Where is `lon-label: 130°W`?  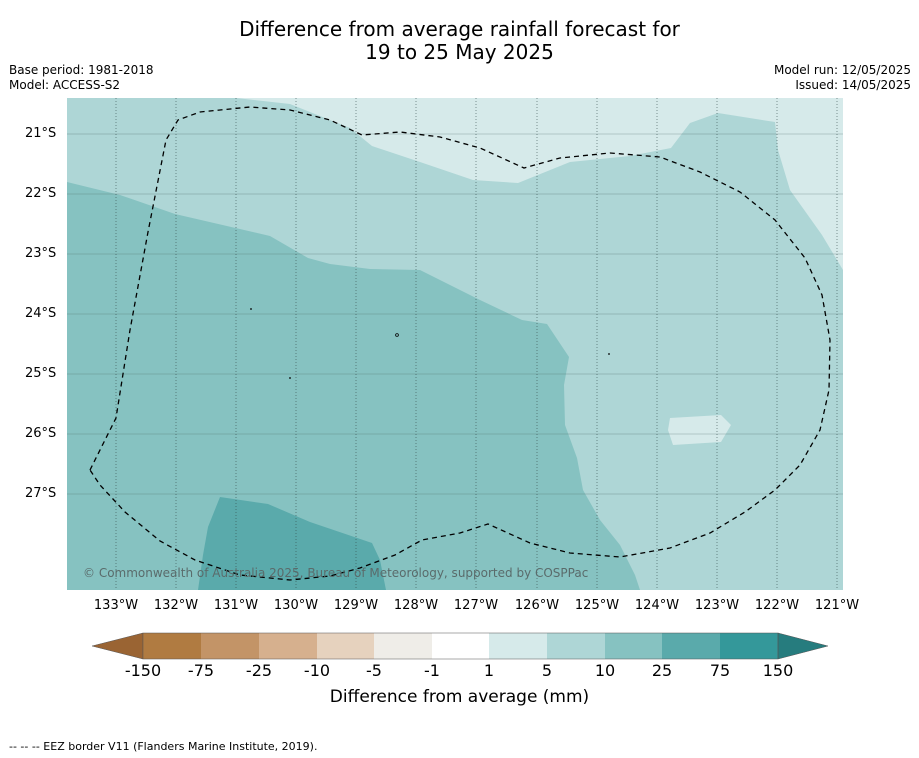 lon-label: 130°W is located at coordinates (296, 605).